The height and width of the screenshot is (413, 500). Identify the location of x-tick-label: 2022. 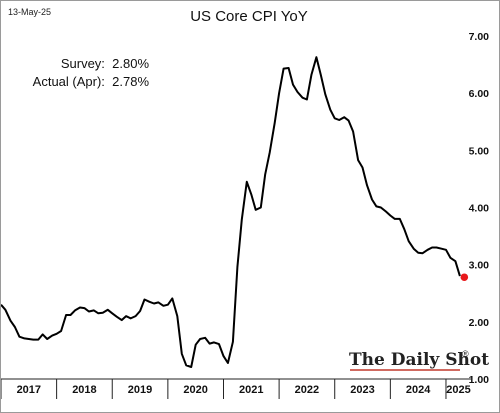
(307, 390).